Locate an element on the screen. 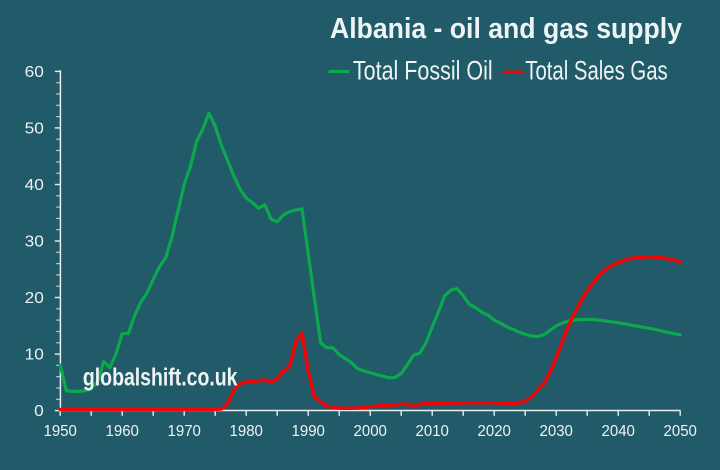 The height and width of the screenshot is (470, 720). svg-text: Total Fossil Oil is located at coordinates (423, 71).